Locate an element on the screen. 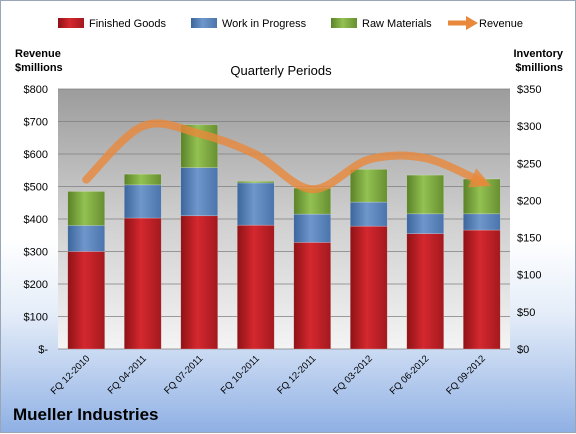  left-tick-label: $700 is located at coordinates (36, 123).